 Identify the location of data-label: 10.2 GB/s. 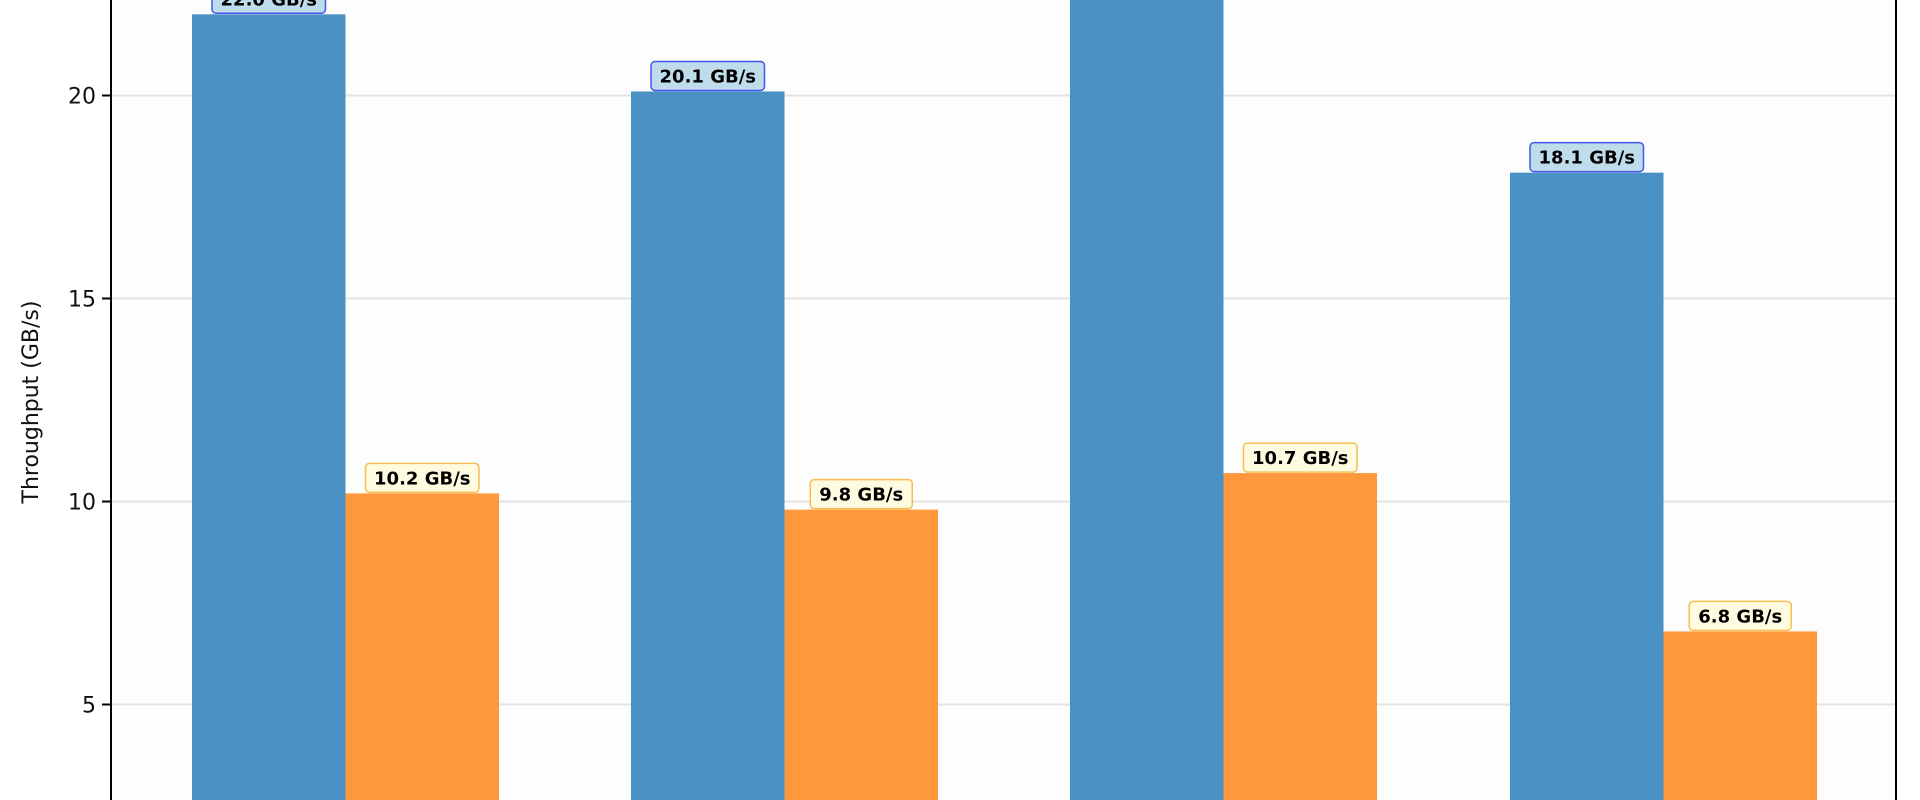
(422, 478).